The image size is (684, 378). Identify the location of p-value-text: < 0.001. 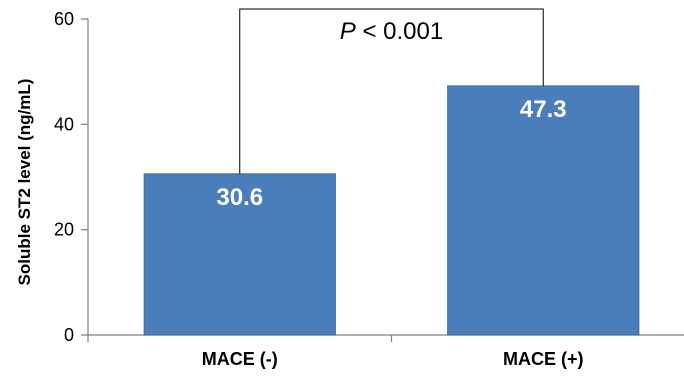
(399, 31).